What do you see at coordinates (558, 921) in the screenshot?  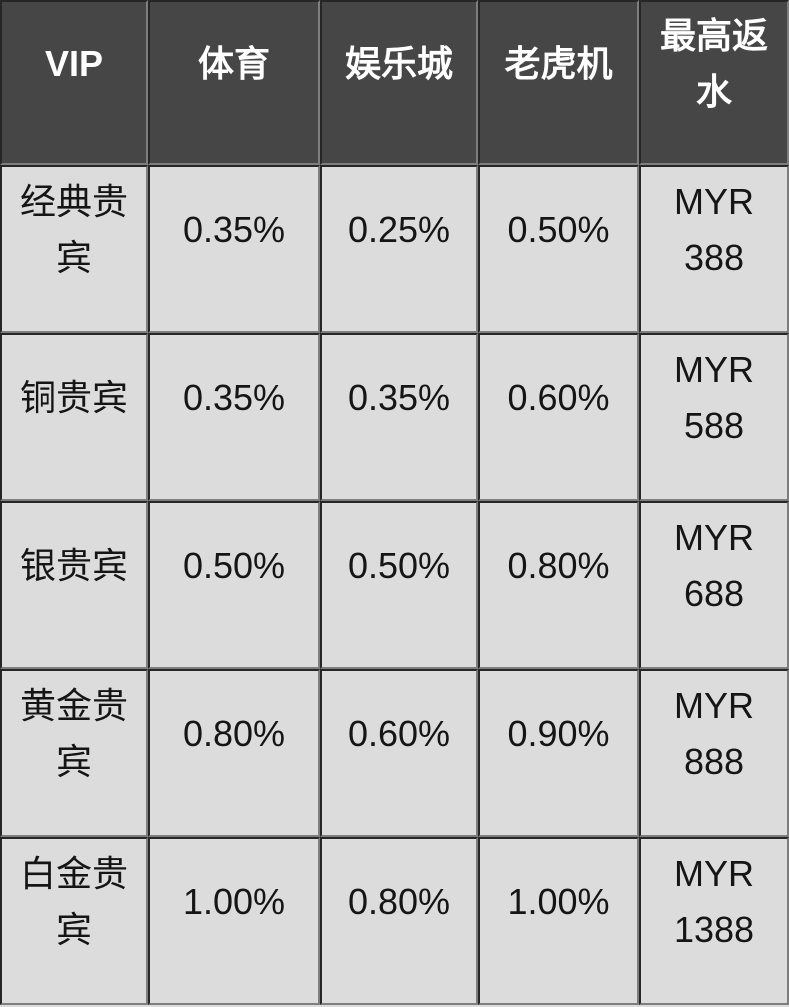 I see `slots-rebate-cell: 1.00%` at bounding box center [558, 921].